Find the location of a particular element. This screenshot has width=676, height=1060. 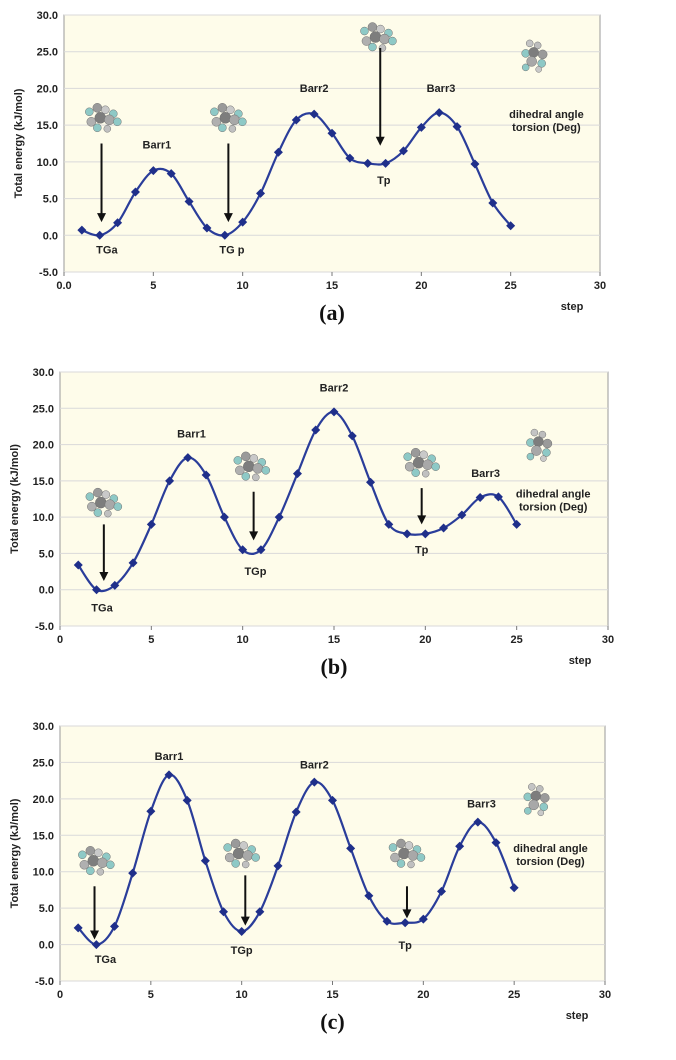

x-axis-title: step is located at coordinates (577, 1016).